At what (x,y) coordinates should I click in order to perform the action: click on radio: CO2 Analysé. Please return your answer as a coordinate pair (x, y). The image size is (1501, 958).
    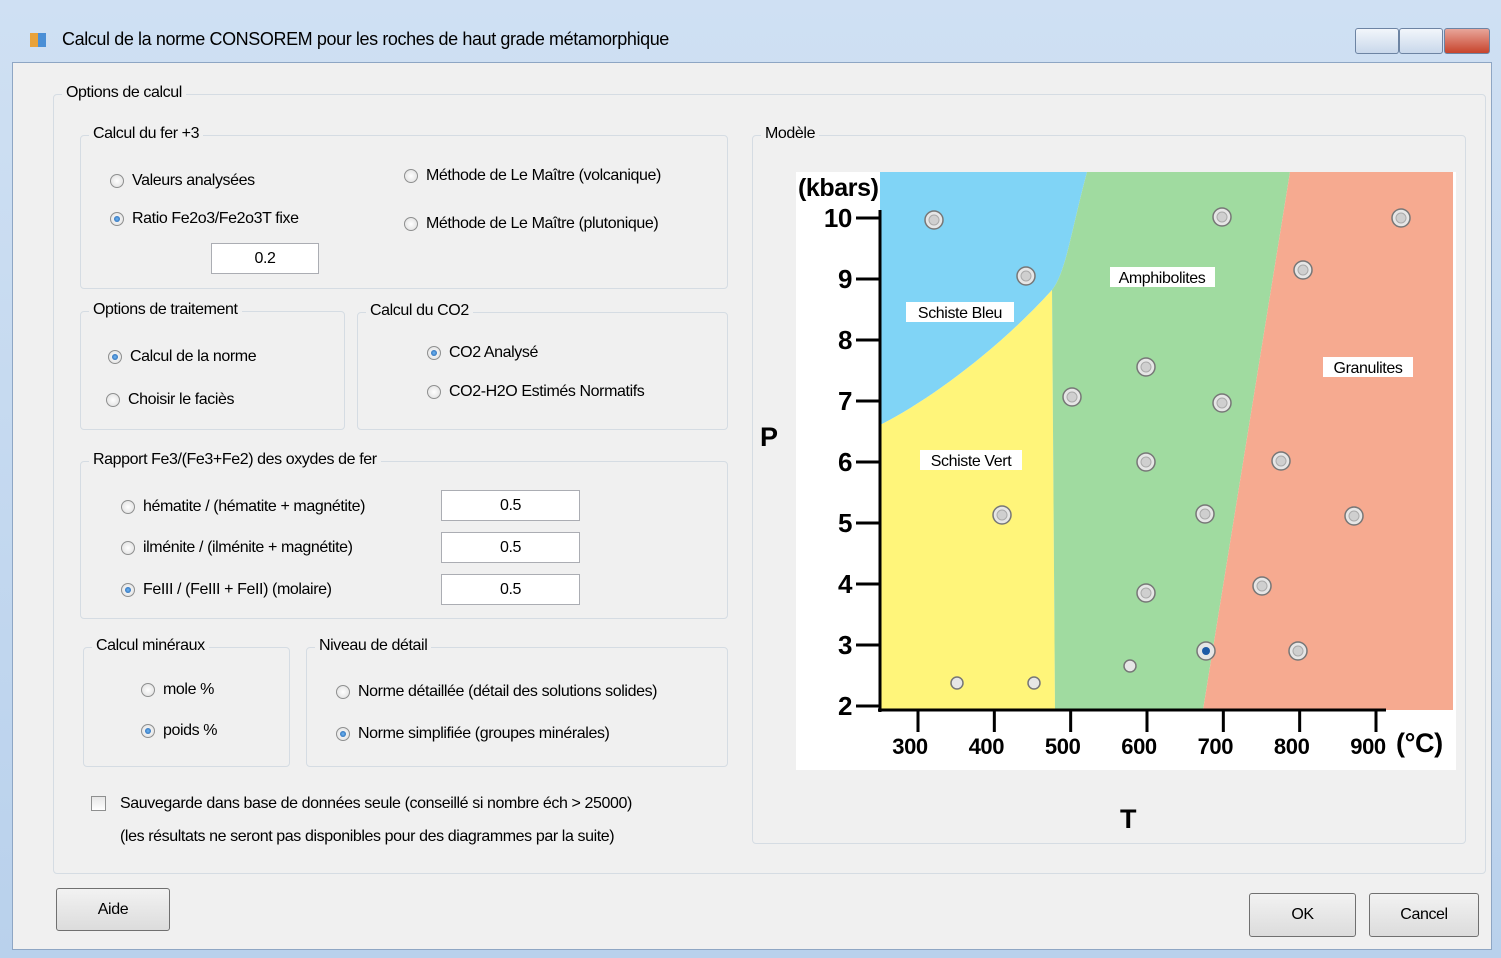
    Looking at the image, I should click on (482, 353).